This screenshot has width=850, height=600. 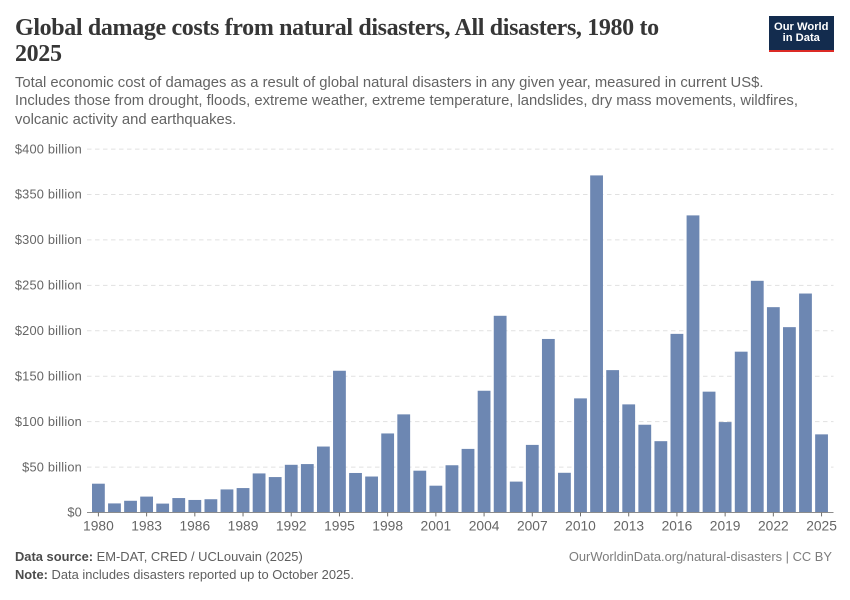 What do you see at coordinates (821, 526) in the screenshot?
I see `svg-text: 2025` at bounding box center [821, 526].